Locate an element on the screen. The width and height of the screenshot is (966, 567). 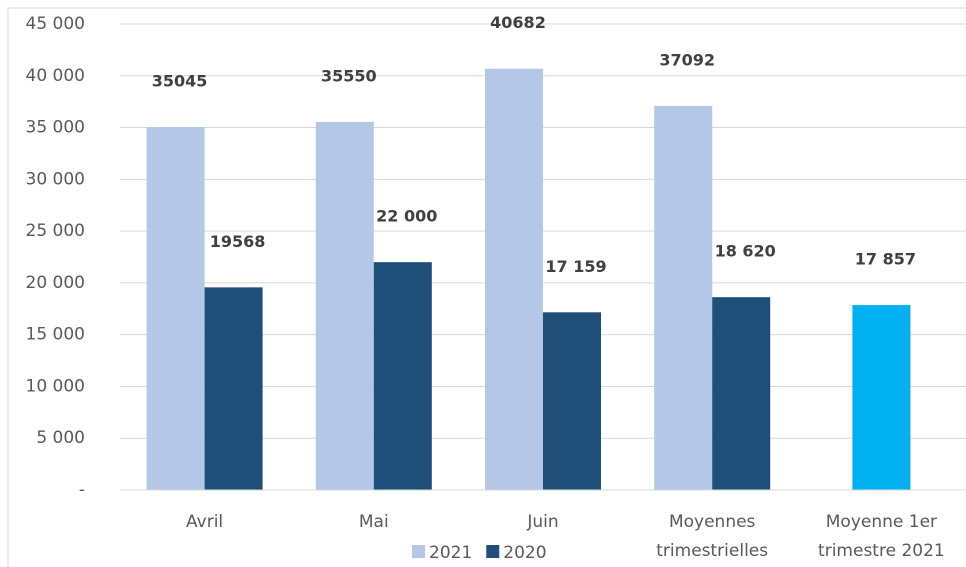
y-tick-label: - is located at coordinates (82, 490).